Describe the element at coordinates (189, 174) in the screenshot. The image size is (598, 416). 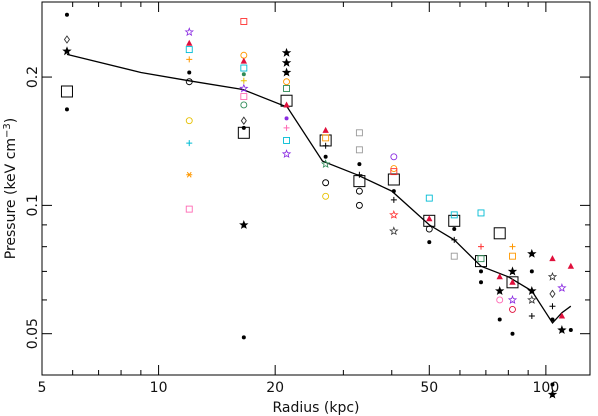
I see `data-point-asterisk` at that location.